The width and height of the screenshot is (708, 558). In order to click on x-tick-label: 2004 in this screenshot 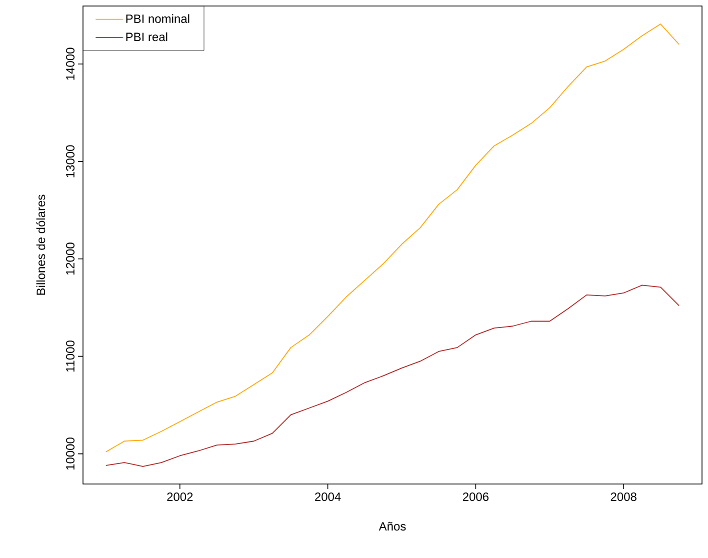, I will do `click(328, 497)`.